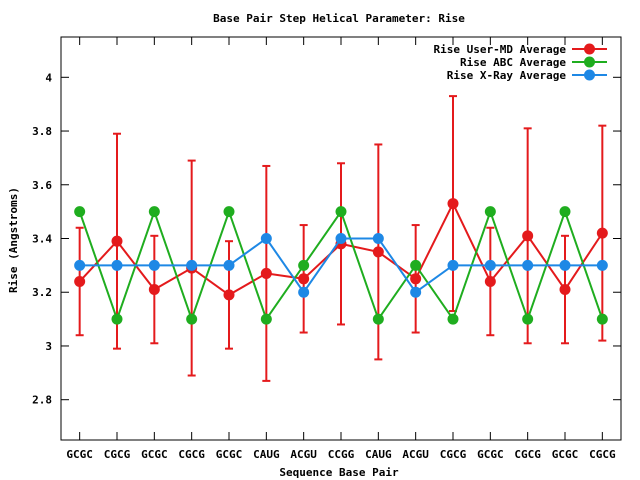 The image size is (640, 480). Describe the element at coordinates (42, 292) in the screenshot. I see `y-tick-label: 3.2` at that location.